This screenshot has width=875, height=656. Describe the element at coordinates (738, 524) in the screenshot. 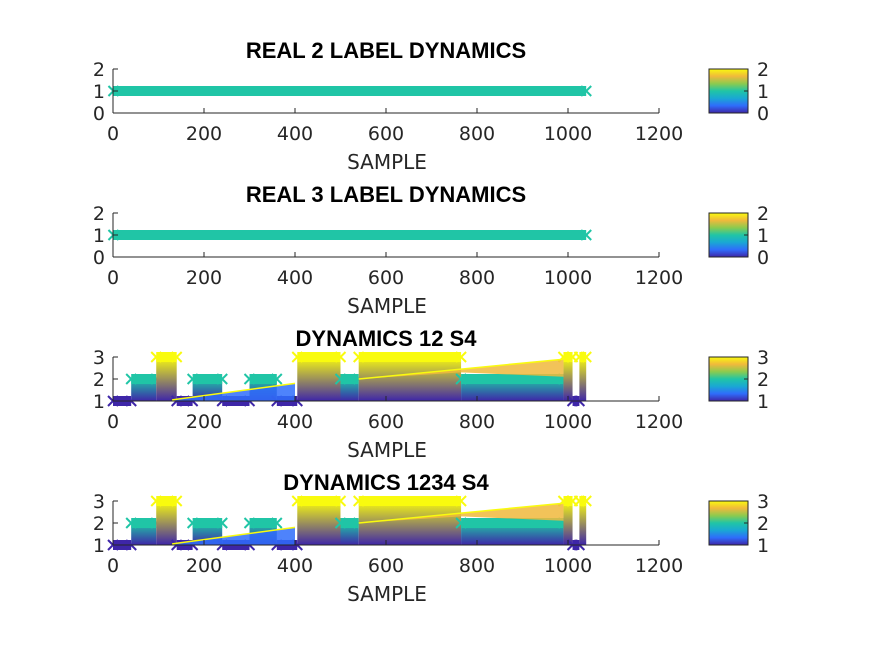

I see `colorbar: 123` at that location.